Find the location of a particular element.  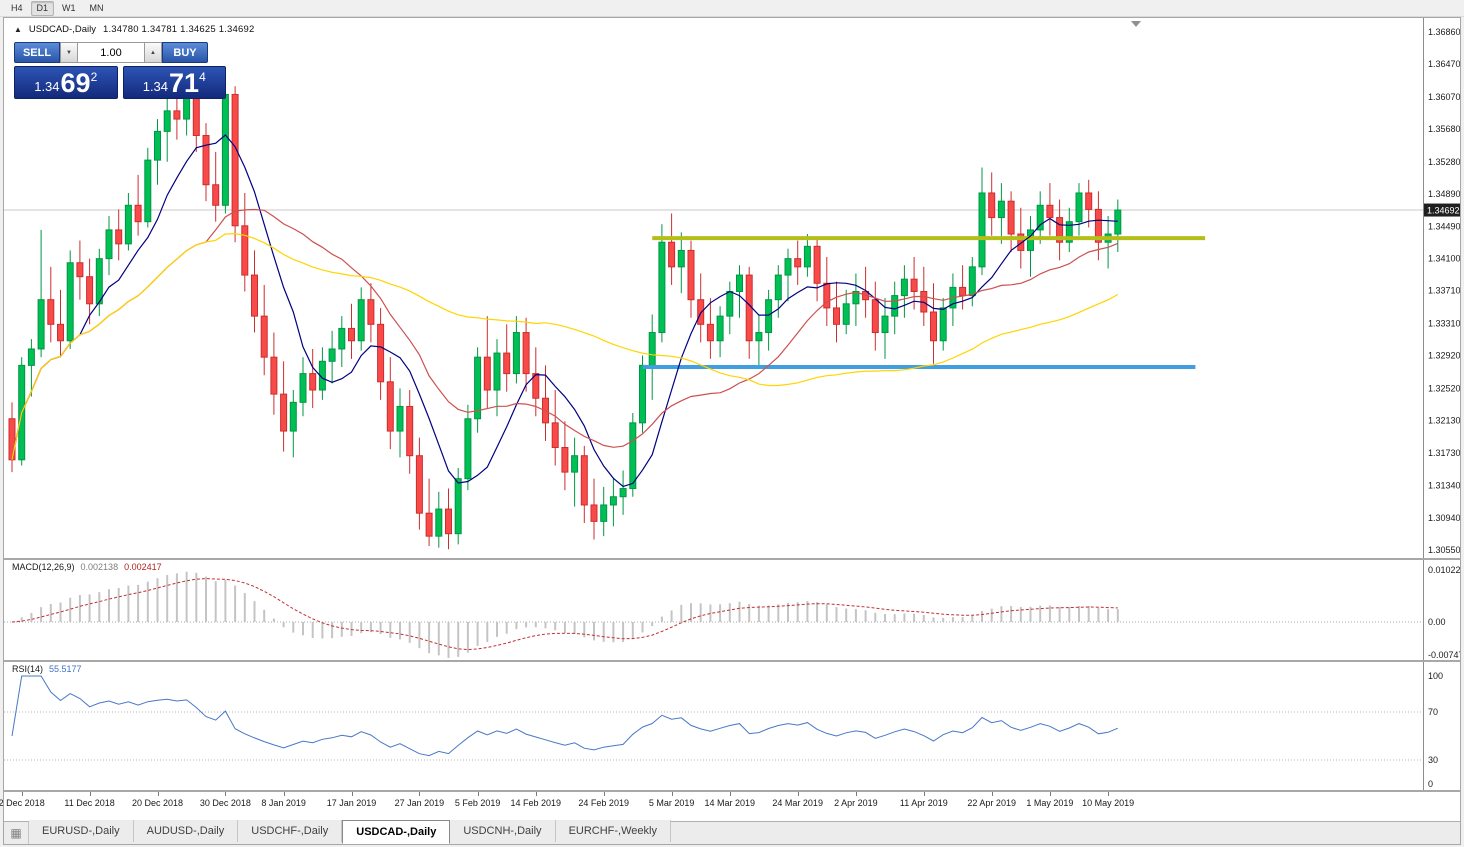

macd-signal-value: 0.002417 is located at coordinates (143, 567).